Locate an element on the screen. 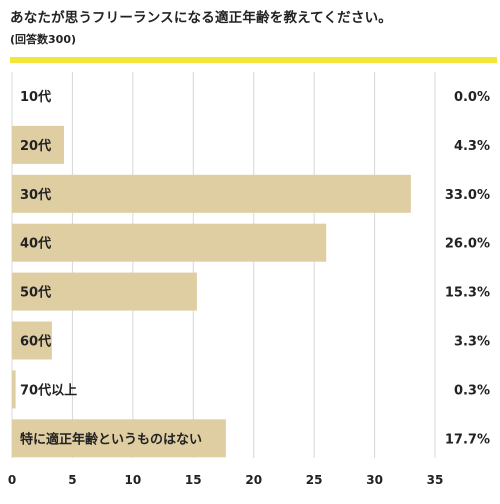 This screenshot has height=504, width=500. category-label: 70代以上 is located at coordinates (48, 390).